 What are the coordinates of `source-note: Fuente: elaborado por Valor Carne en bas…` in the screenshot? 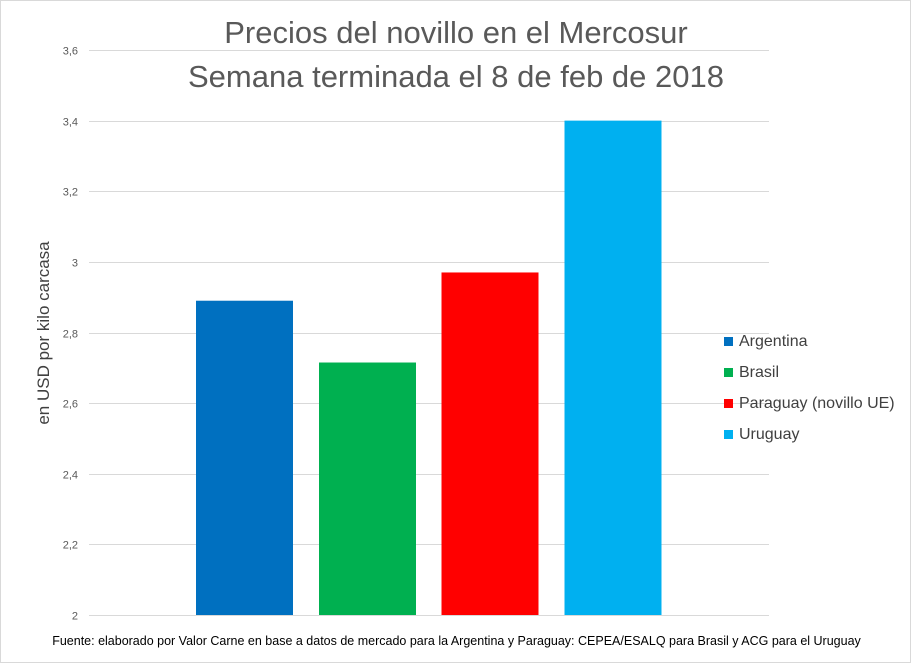 It's located at (456, 641).